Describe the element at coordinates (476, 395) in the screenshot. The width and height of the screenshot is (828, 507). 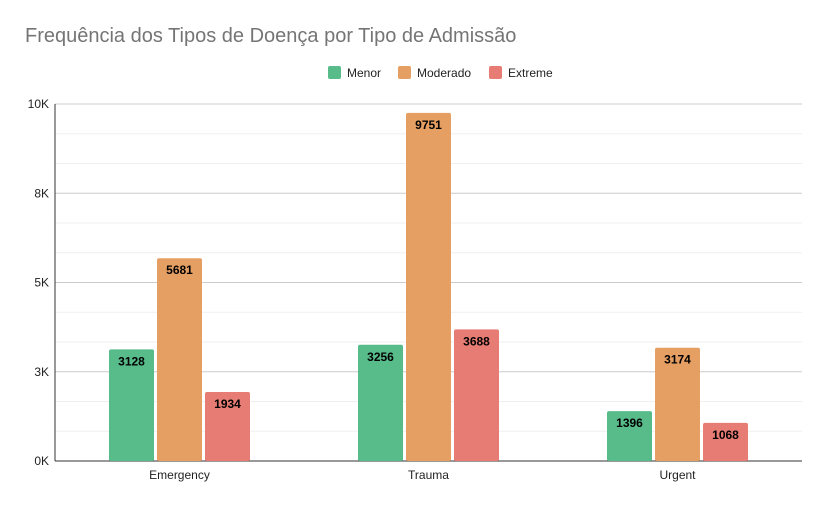
I see `bar-extreme-trauma` at that location.